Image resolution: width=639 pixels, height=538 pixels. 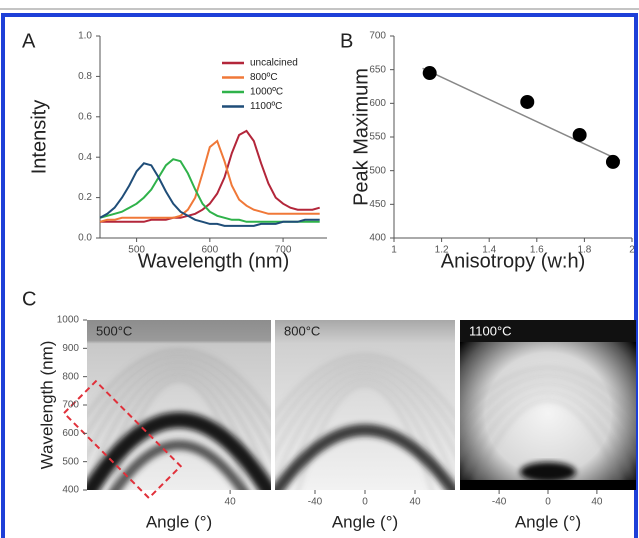 What do you see at coordinates (85, 116) in the screenshot?
I see `y-tick-label: 0.6` at bounding box center [85, 116].